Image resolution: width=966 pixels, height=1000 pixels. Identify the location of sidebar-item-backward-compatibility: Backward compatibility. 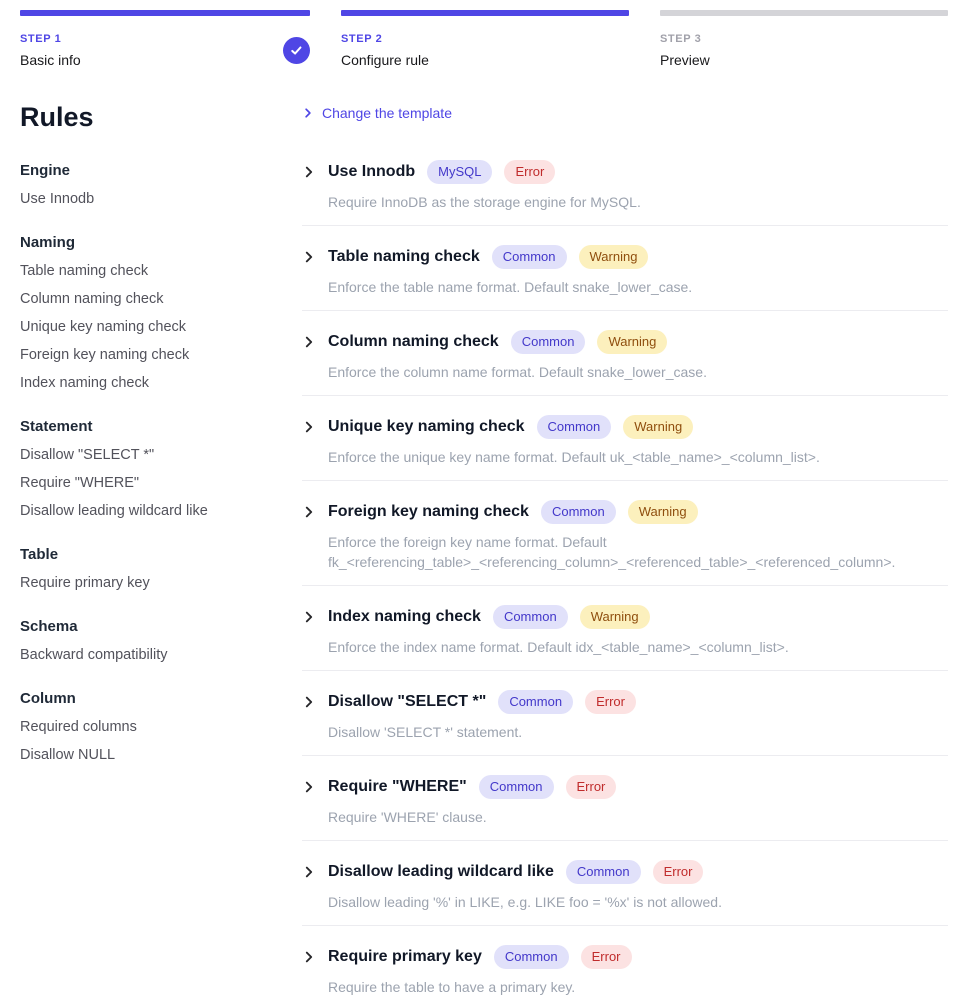
(94, 655).